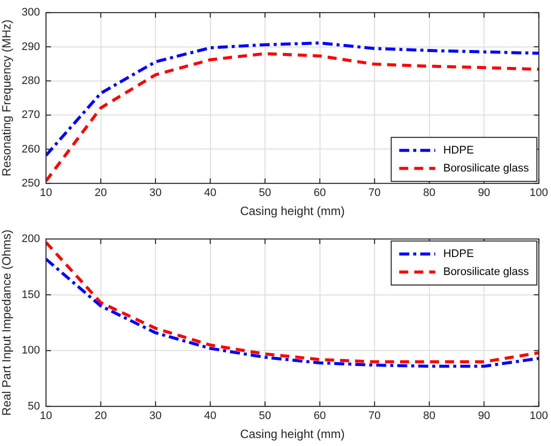 The width and height of the screenshot is (551, 446). Describe the element at coordinates (31, 115) in the screenshot. I see `y-tick-label: 270` at that location.